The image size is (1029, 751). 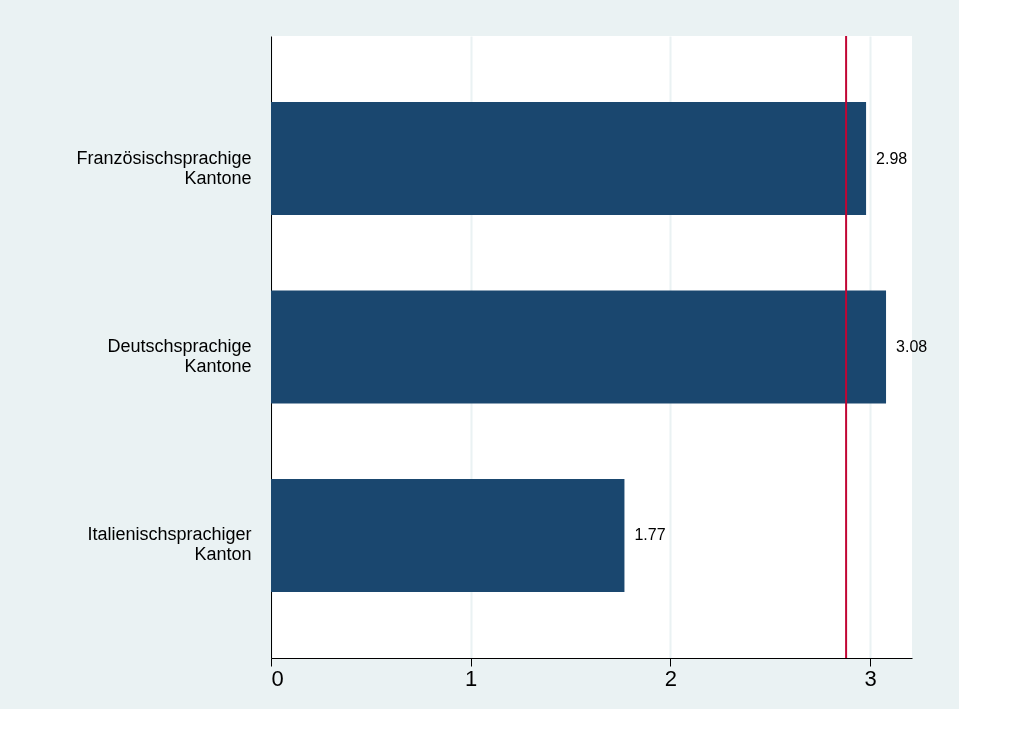 What do you see at coordinates (892, 158) in the screenshot?
I see `data-label: 2.98` at bounding box center [892, 158].